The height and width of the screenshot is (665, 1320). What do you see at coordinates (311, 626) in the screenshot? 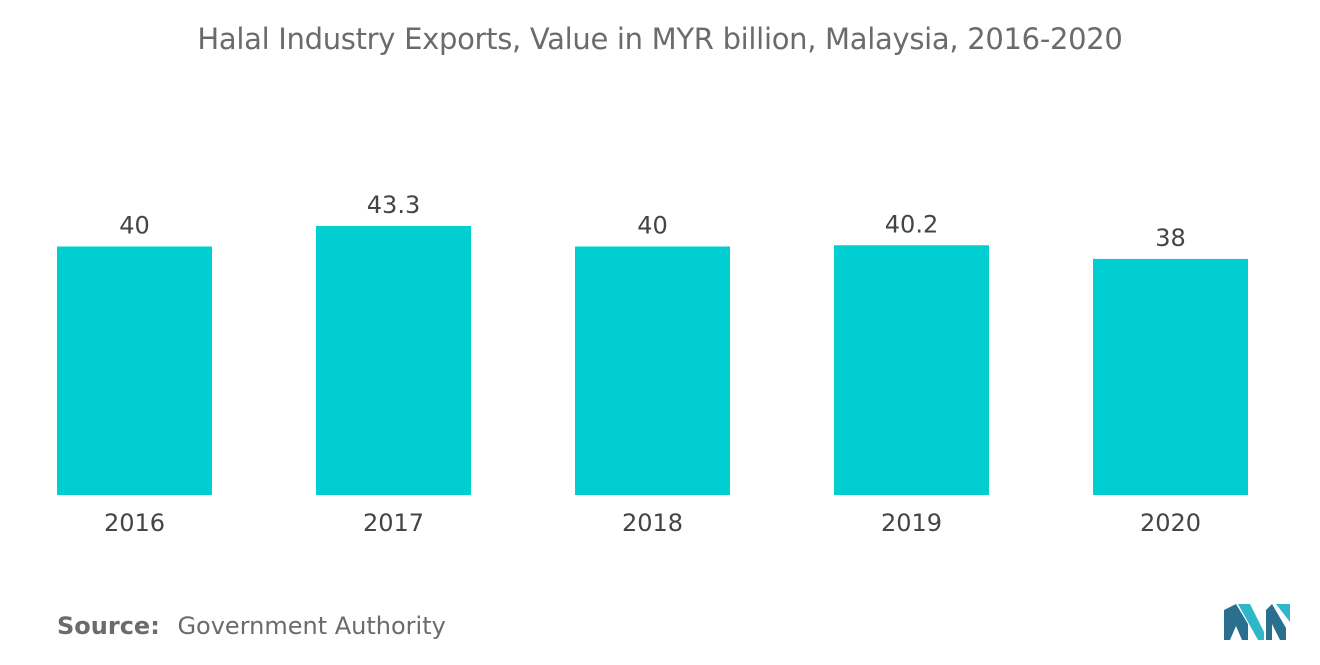
I see `source-text: Government Authority` at bounding box center [311, 626].